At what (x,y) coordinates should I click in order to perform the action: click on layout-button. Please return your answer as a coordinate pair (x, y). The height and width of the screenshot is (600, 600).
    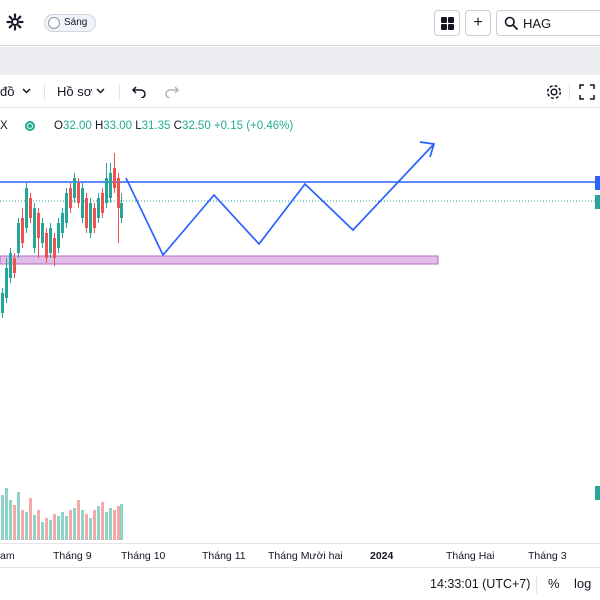
    Looking at the image, I should click on (447, 23).